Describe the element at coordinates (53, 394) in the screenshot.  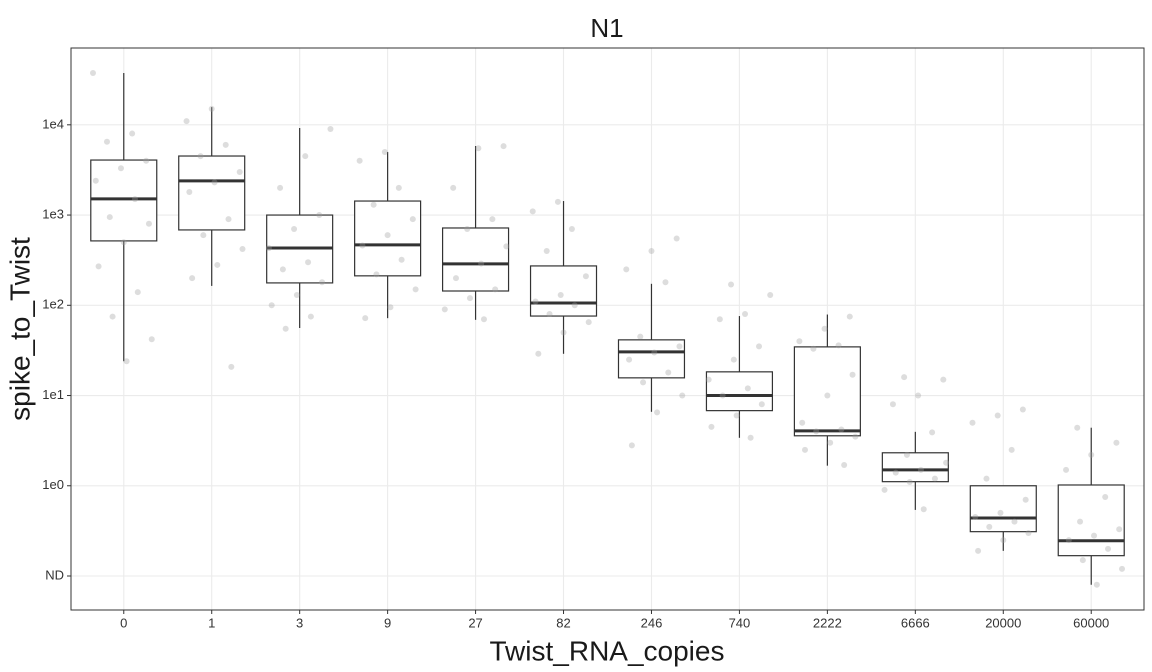
I see `y-tick-label: 1e1` at that location.